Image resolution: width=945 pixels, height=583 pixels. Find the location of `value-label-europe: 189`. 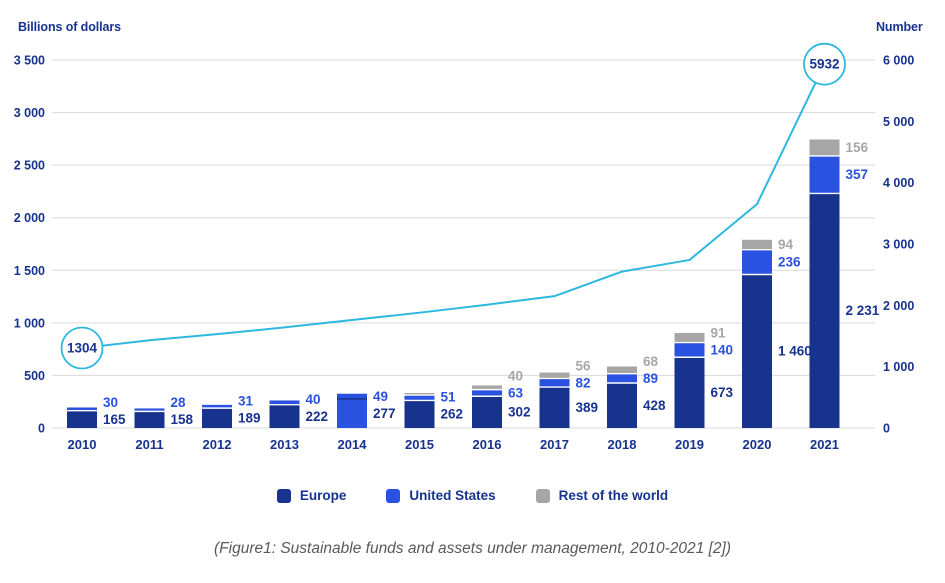

value-label-europe: 189 is located at coordinates (249, 418).